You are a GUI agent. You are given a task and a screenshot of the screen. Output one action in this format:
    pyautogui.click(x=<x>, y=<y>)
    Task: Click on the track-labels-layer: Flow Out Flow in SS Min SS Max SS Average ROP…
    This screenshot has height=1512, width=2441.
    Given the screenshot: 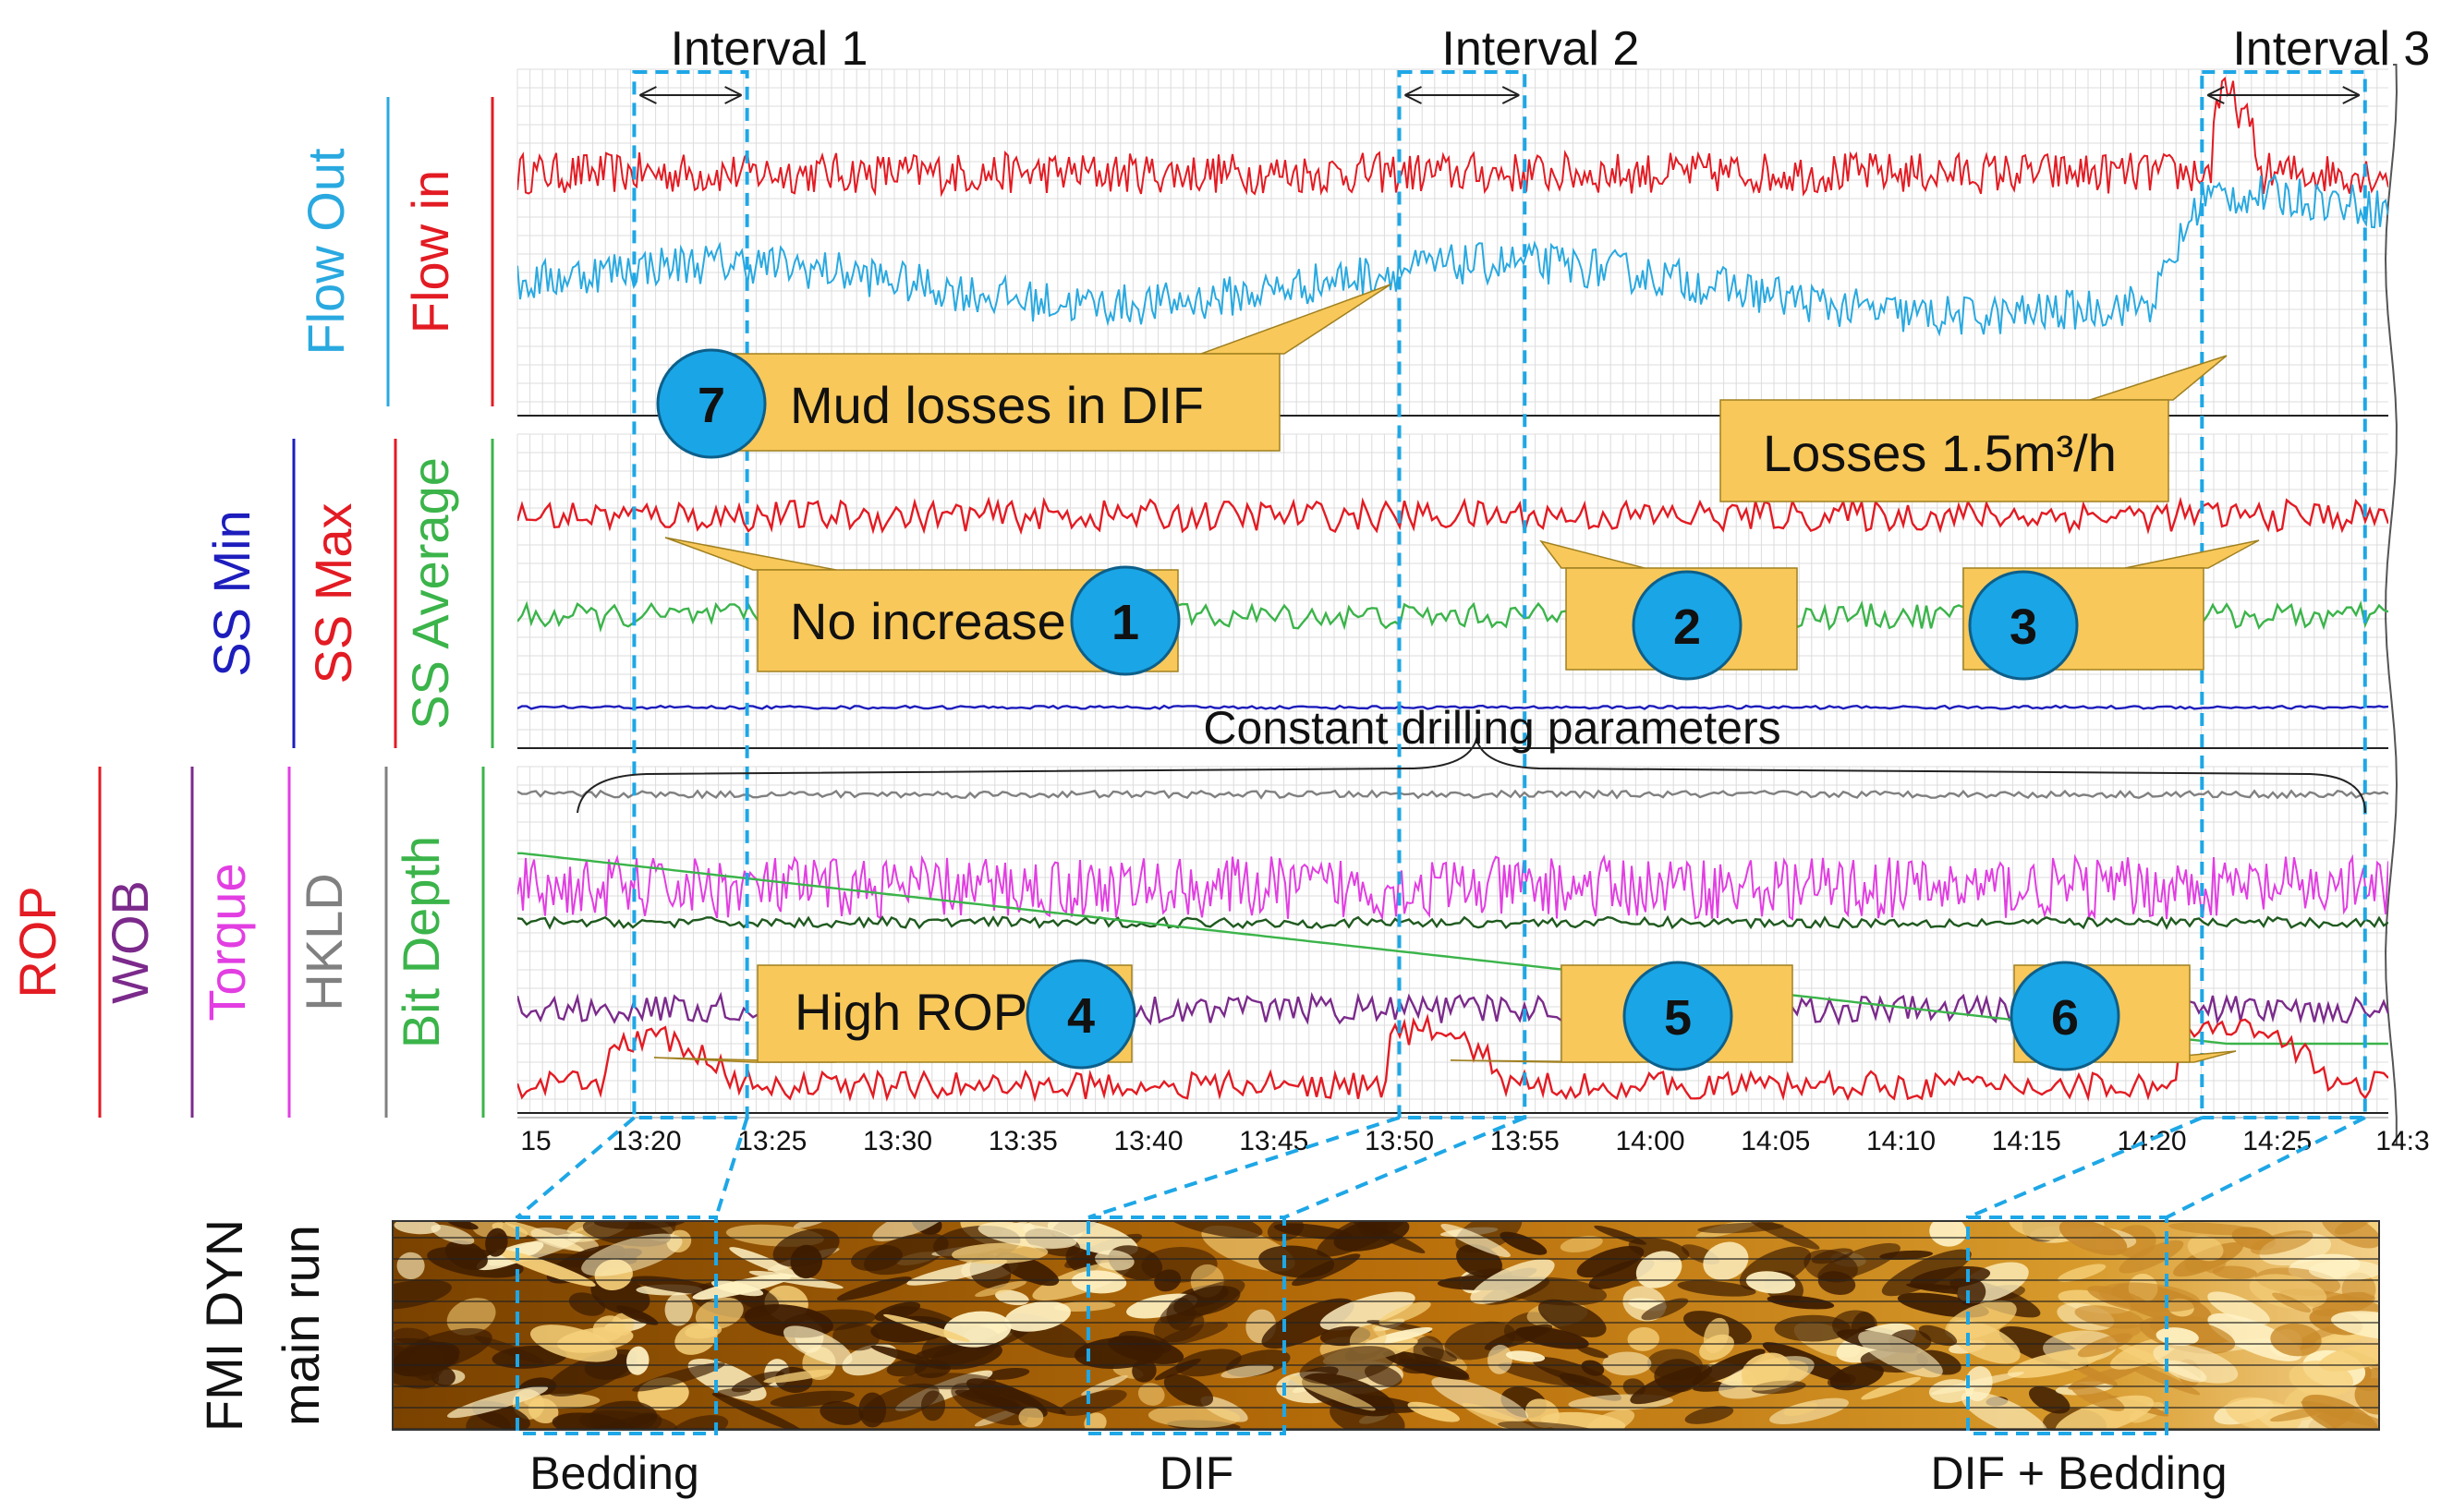 What is the action you would take?
    pyautogui.click(x=251, y=607)
    